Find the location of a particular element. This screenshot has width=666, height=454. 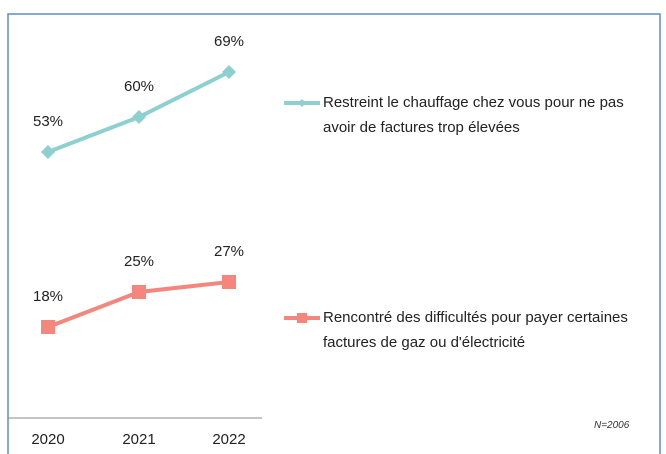

data-label: 18% is located at coordinates (48, 296).